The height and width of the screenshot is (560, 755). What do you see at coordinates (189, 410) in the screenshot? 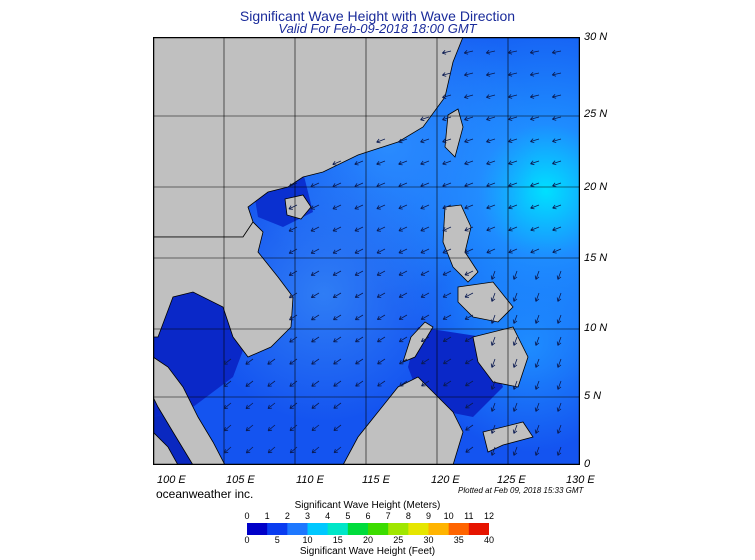
I see `malay-peninsula` at bounding box center [189, 410].